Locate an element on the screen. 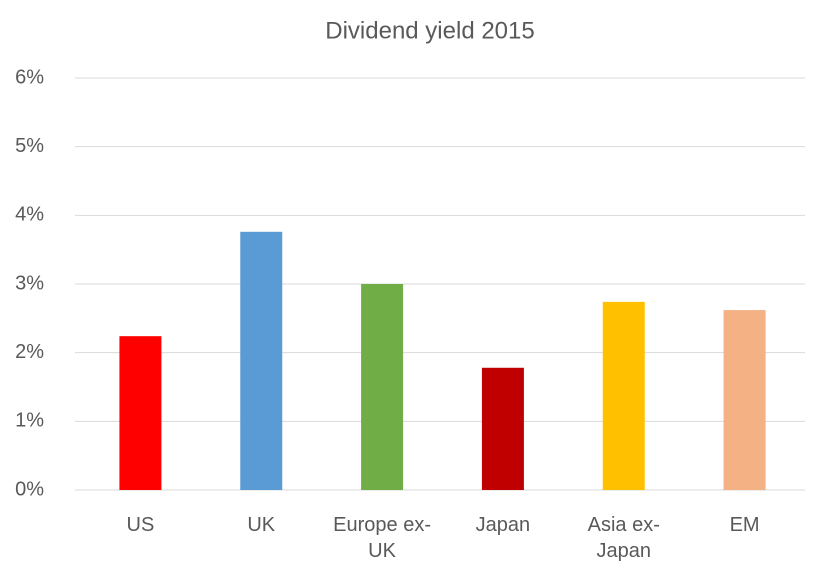  x-tick-label: US is located at coordinates (140, 525).